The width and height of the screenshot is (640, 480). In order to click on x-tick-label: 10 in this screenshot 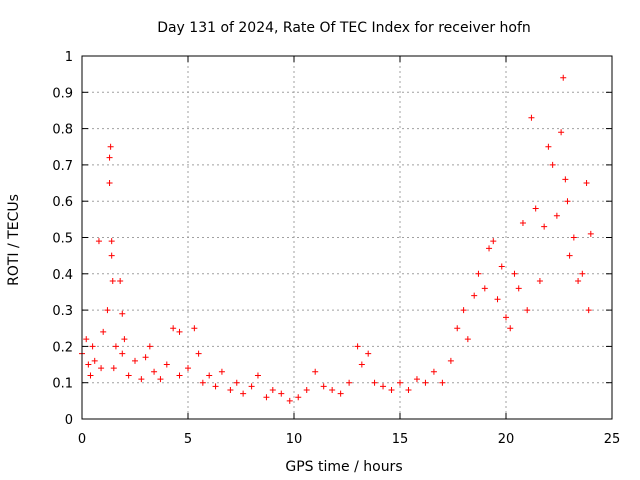, I will do `click(294, 439)`.